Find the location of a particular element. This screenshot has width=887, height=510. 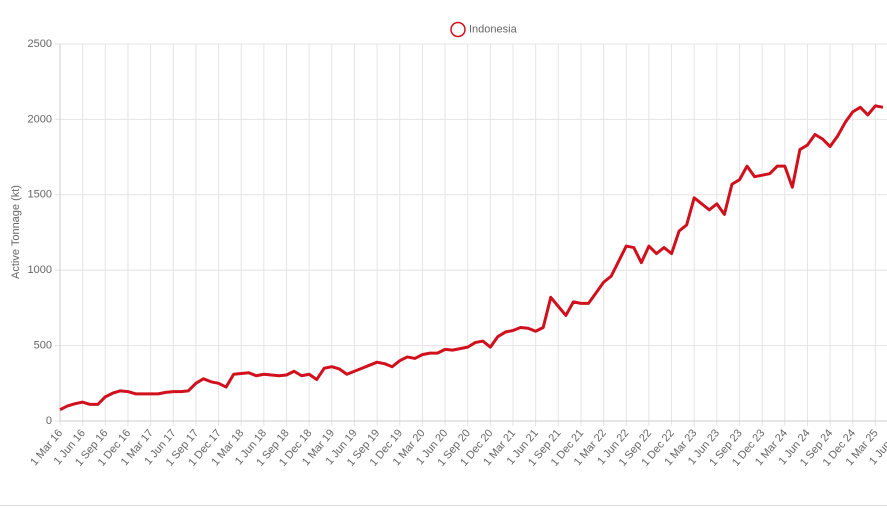

legend-marker is located at coordinates (458, 29).